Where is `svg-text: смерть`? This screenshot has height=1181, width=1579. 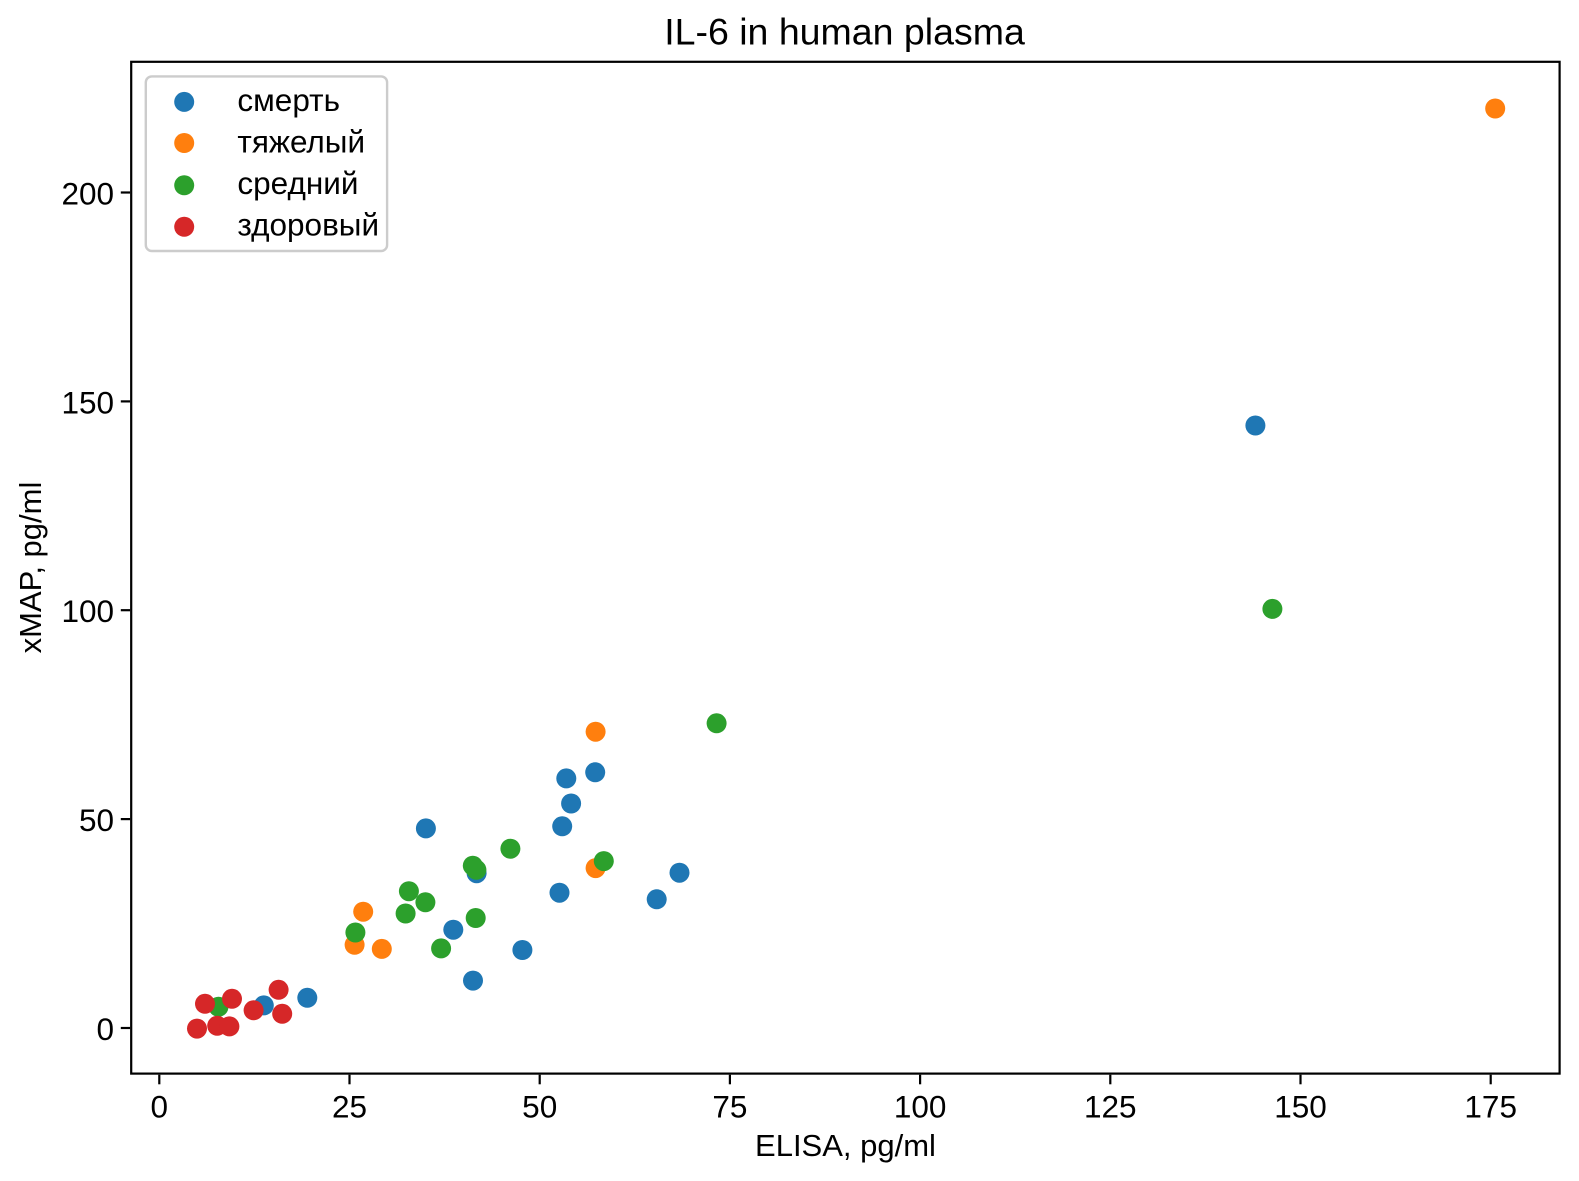 svg-text: смерть is located at coordinates (288, 100).